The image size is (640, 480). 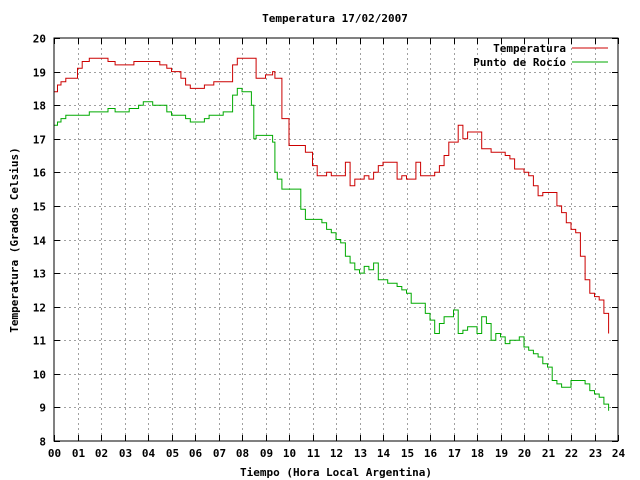 What do you see at coordinates (39, 140) in the screenshot?
I see `y-tick-label: 17` at bounding box center [39, 140].